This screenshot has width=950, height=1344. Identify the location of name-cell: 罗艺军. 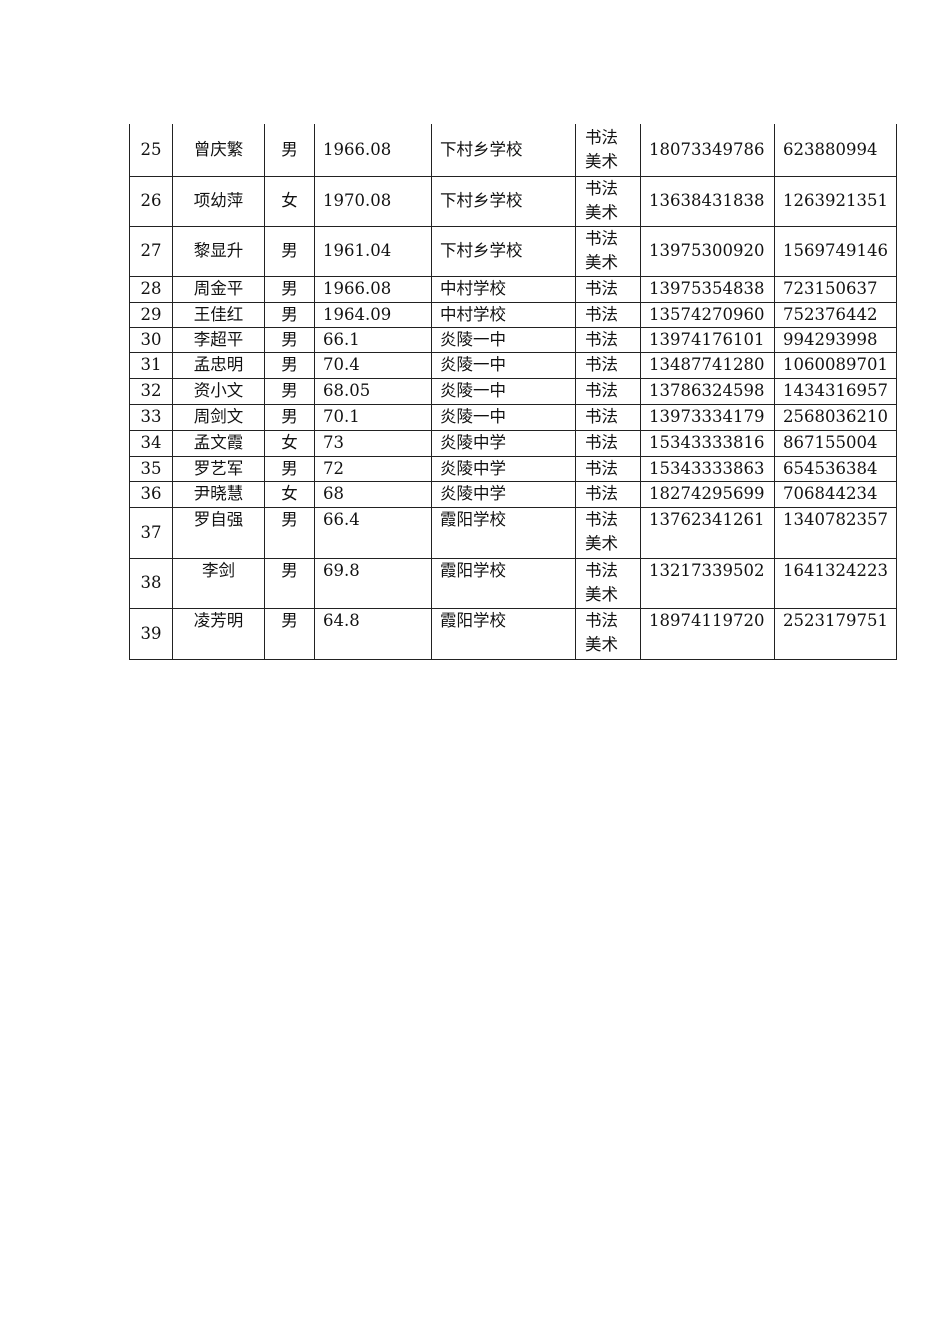
(218, 468).